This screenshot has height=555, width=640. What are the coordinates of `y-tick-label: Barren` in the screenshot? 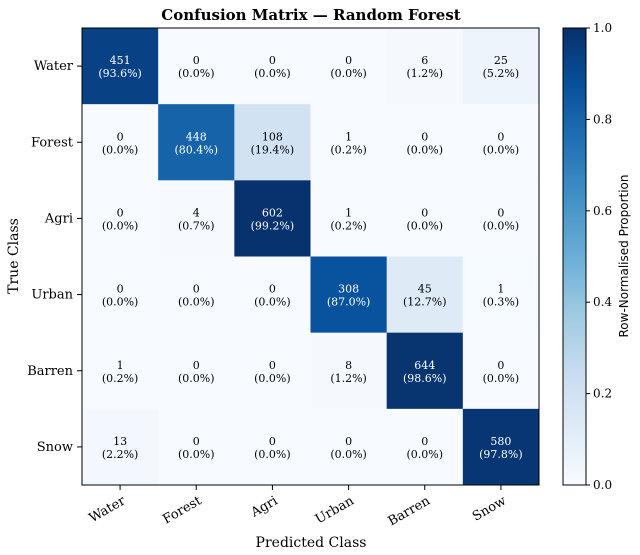 It's located at (50, 371).